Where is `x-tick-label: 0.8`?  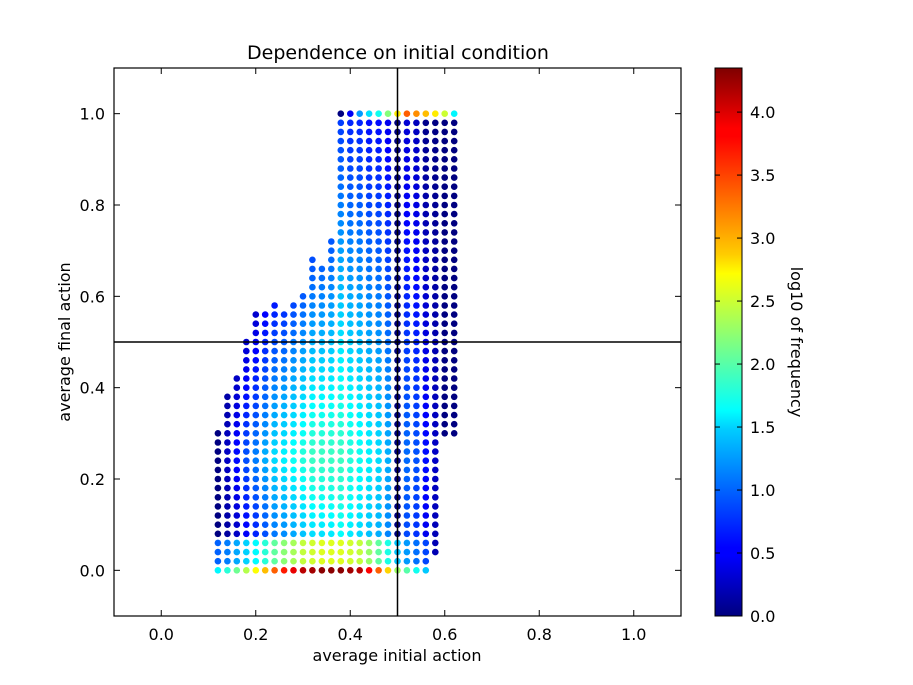 x-tick-label: 0.8 is located at coordinates (539, 634).